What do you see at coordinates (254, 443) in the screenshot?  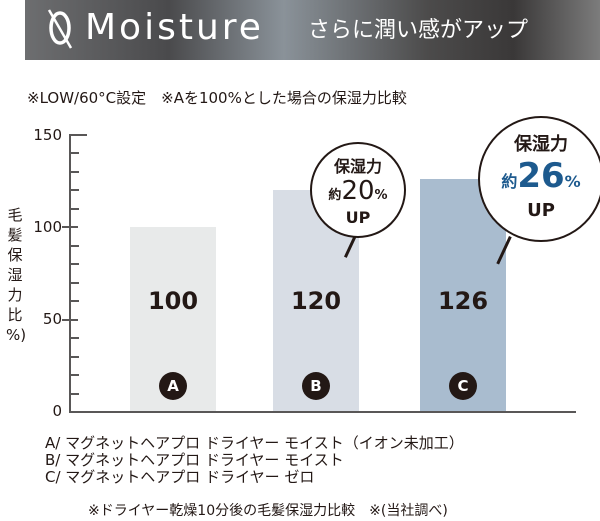 I see `legend-item-a: A/ マグネットヘアプロ ドライヤー モイスト（イオン未加工）` at bounding box center [254, 443].